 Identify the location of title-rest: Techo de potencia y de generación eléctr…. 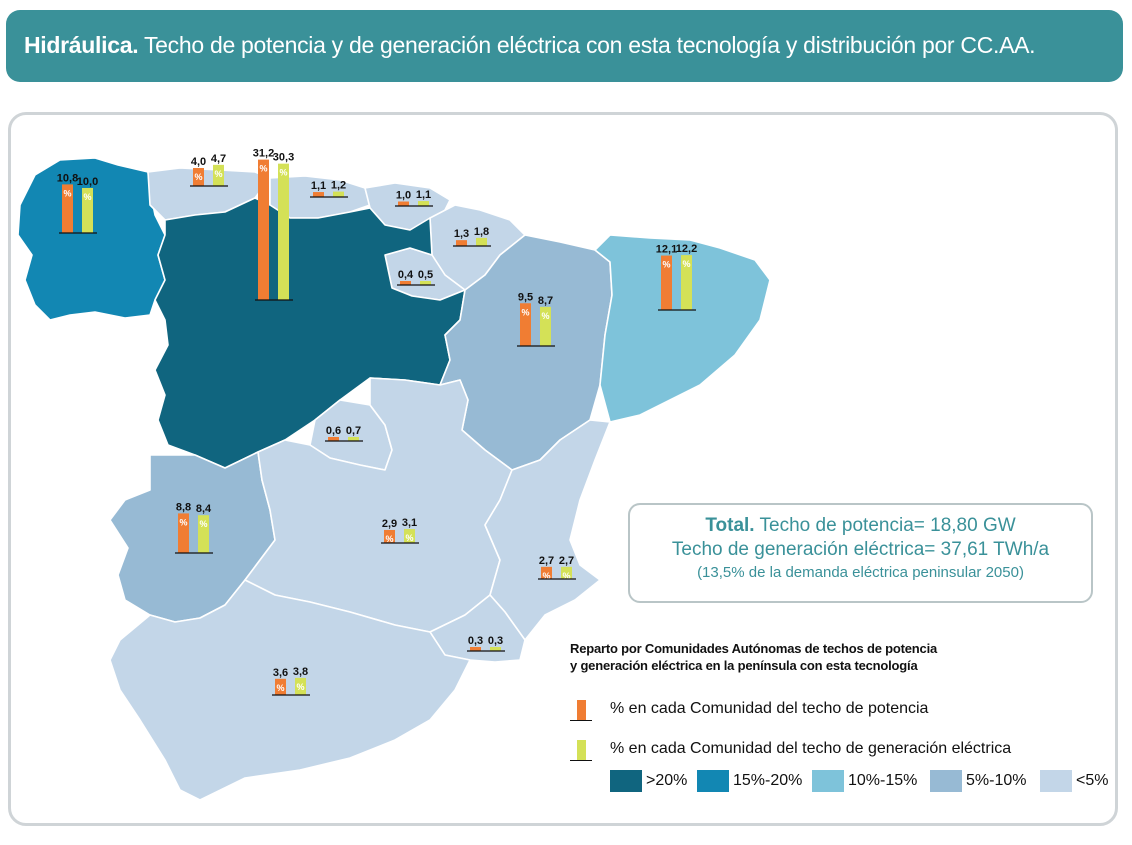
(589, 45).